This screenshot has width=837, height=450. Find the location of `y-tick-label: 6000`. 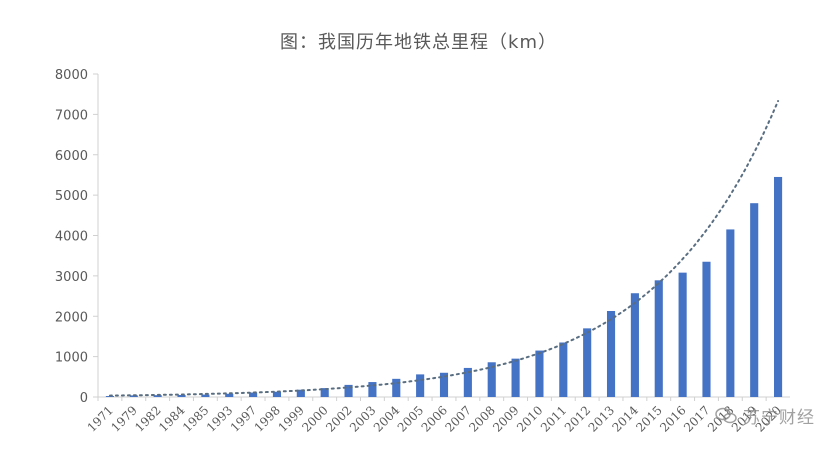

y-tick-label: 6000 is located at coordinates (71, 156).